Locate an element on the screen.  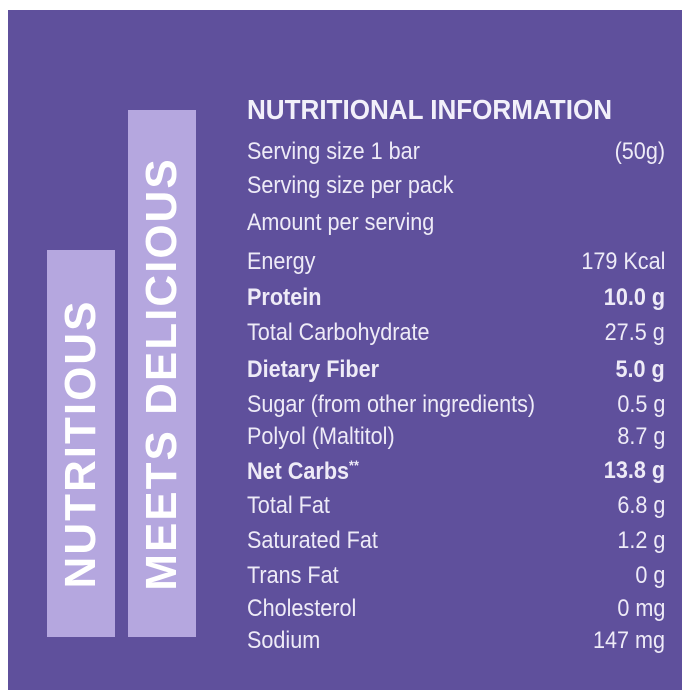
row-label-wrap: Serving size per pack is located at coordinates (350, 186).